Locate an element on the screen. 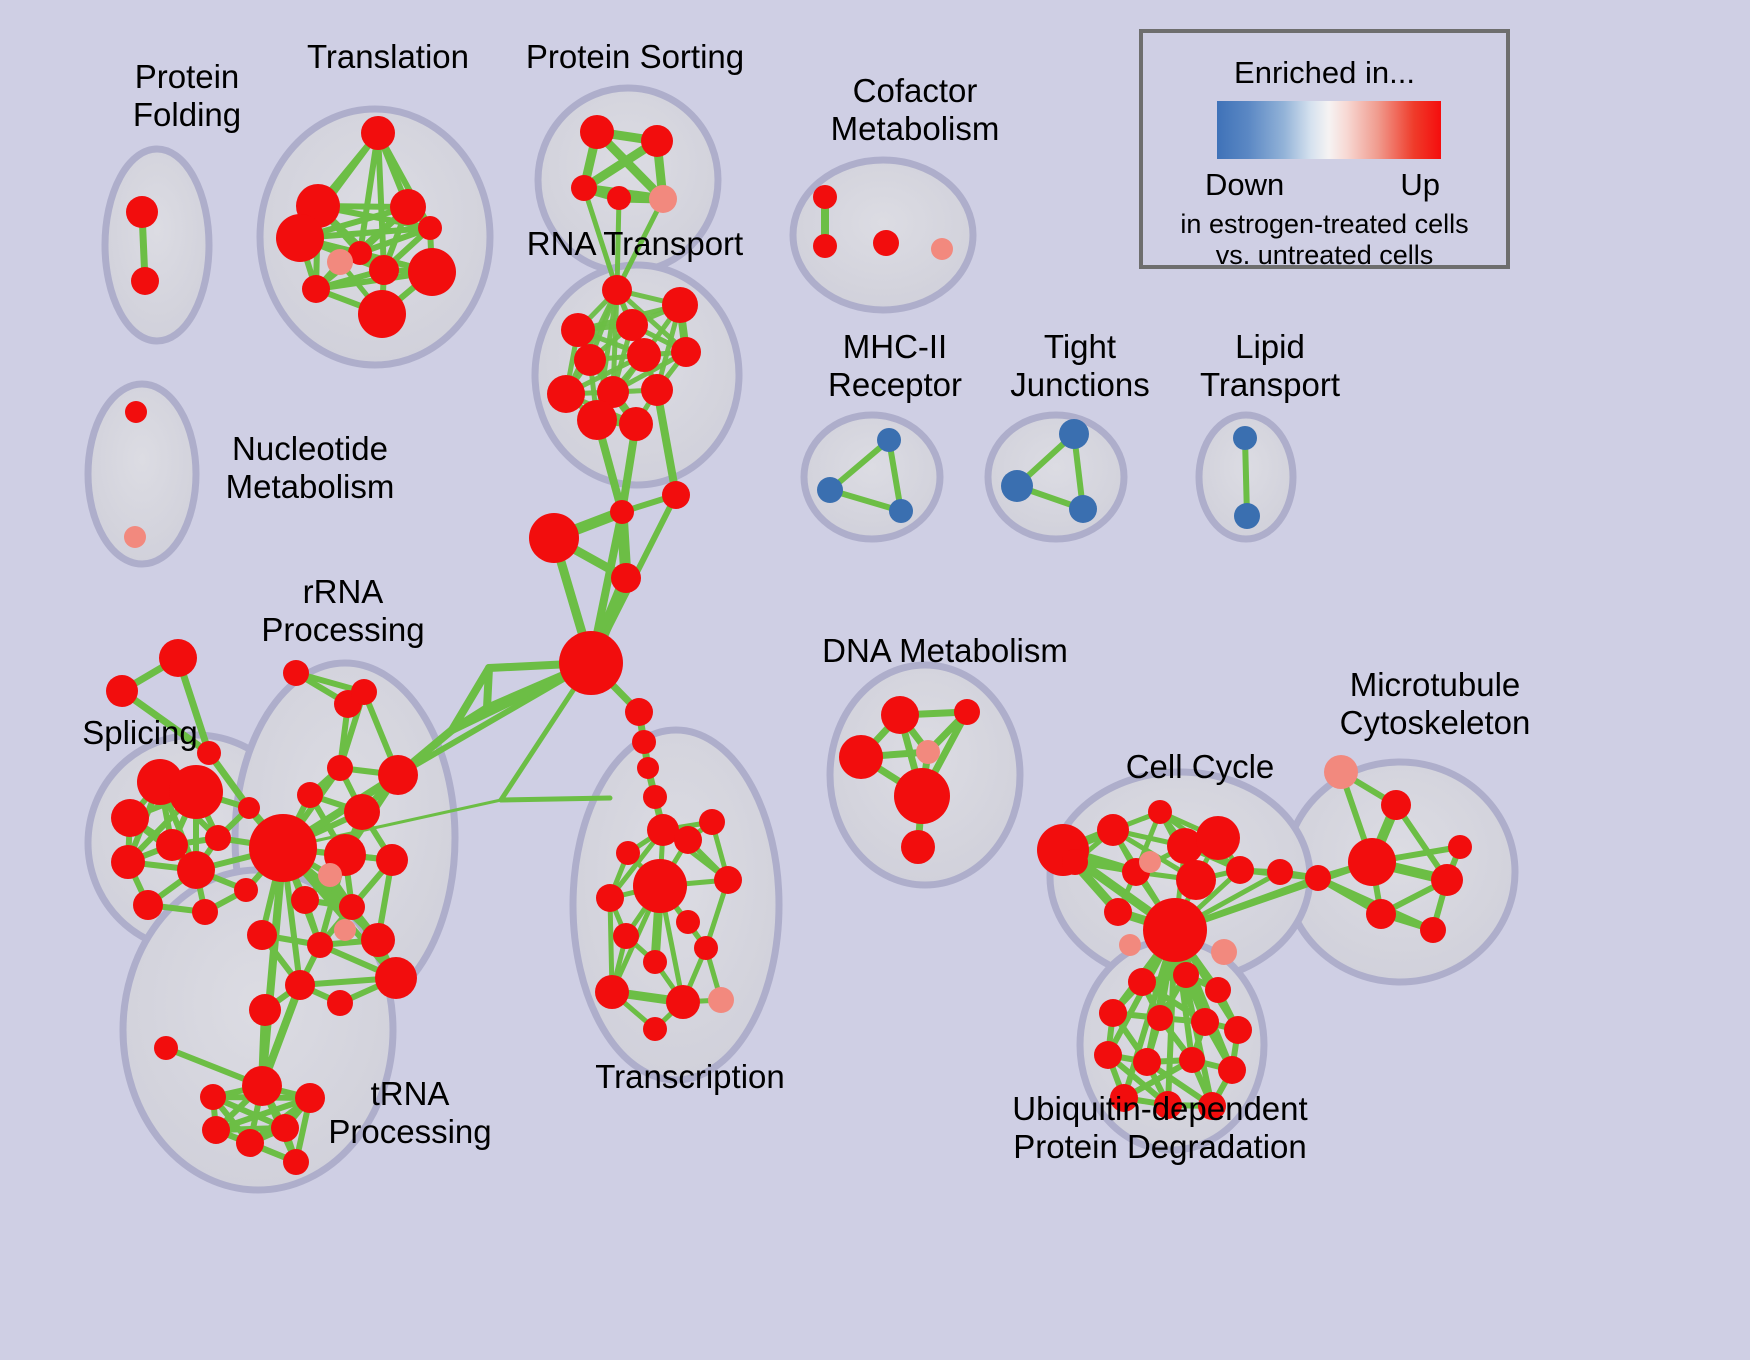 This screenshot has width=1750, height=1360. hull-protein-sorting is located at coordinates (628, 180).